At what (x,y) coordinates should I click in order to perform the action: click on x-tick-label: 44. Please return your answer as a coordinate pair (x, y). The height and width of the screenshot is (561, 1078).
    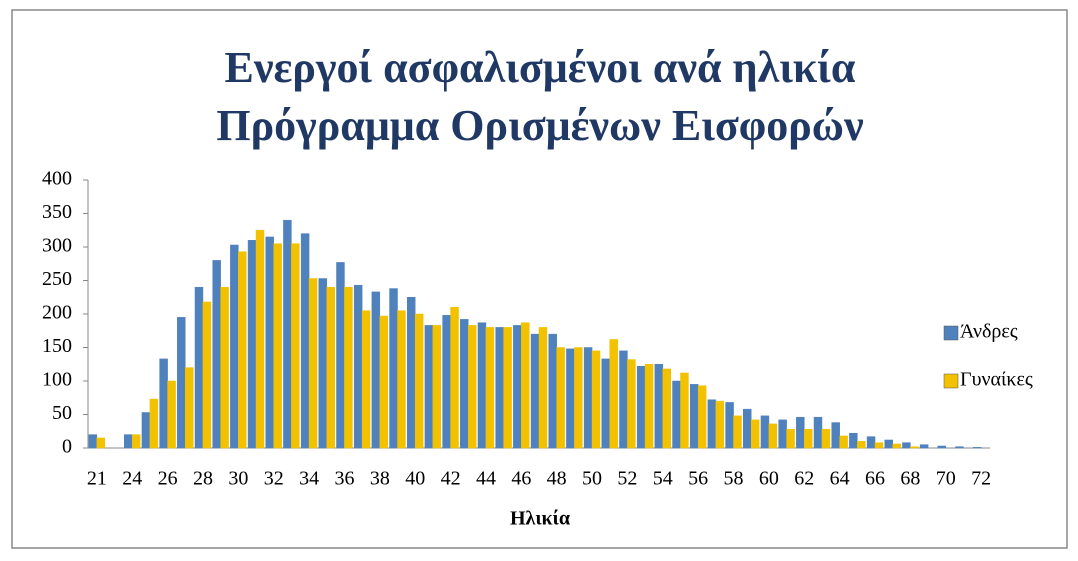
    Looking at the image, I should click on (486, 479).